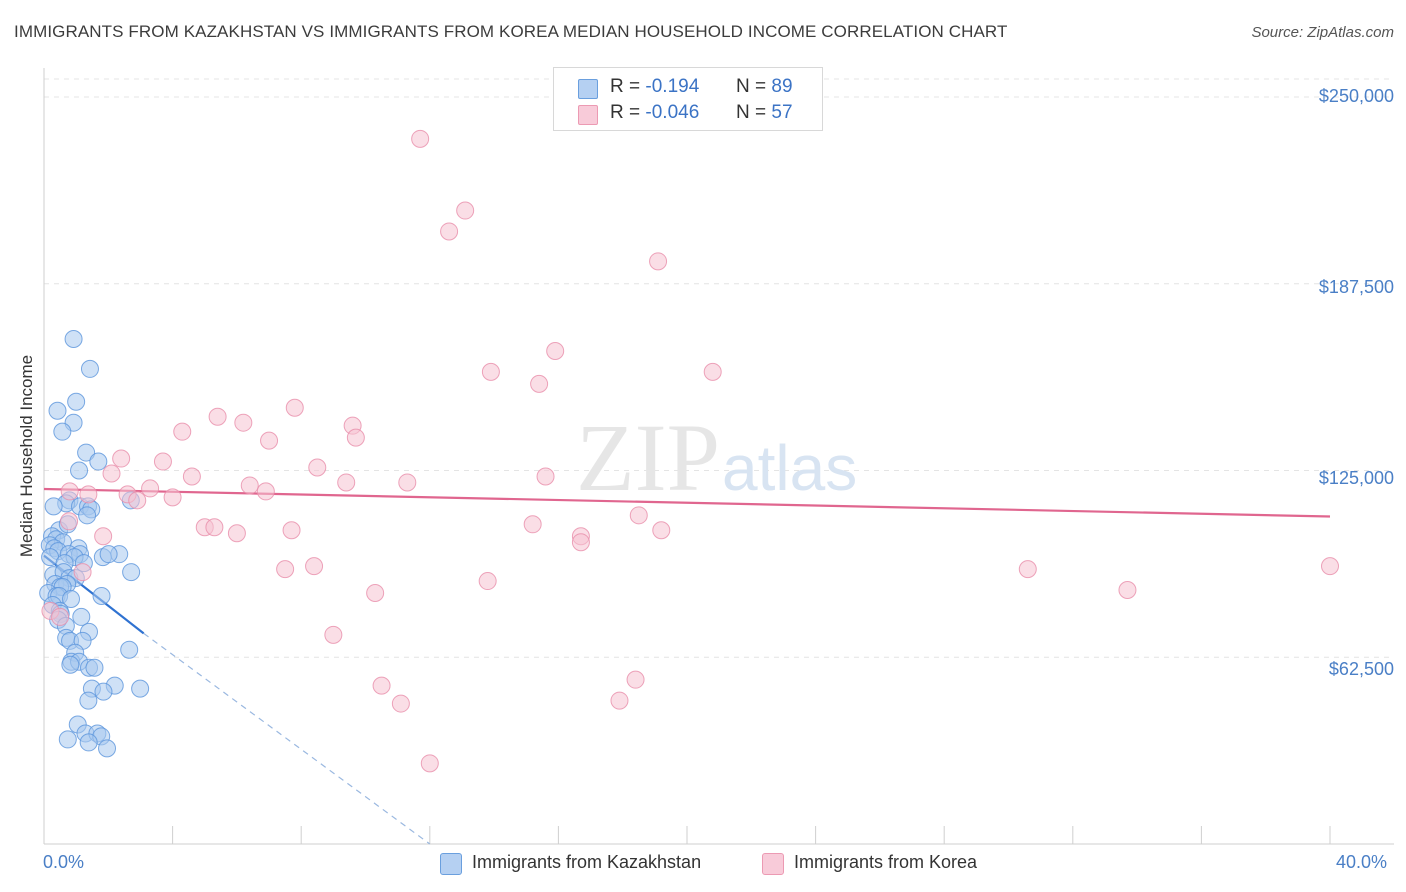  Describe the element at coordinates (672, 86) in the screenshot. I see `r-value: -0.194` at that location.